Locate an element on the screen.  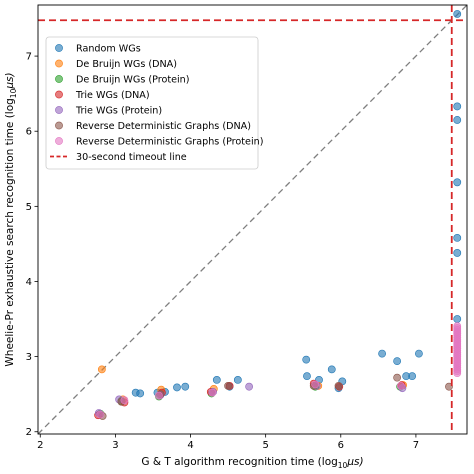
legend-label: Random WGs is located at coordinates (108, 49).